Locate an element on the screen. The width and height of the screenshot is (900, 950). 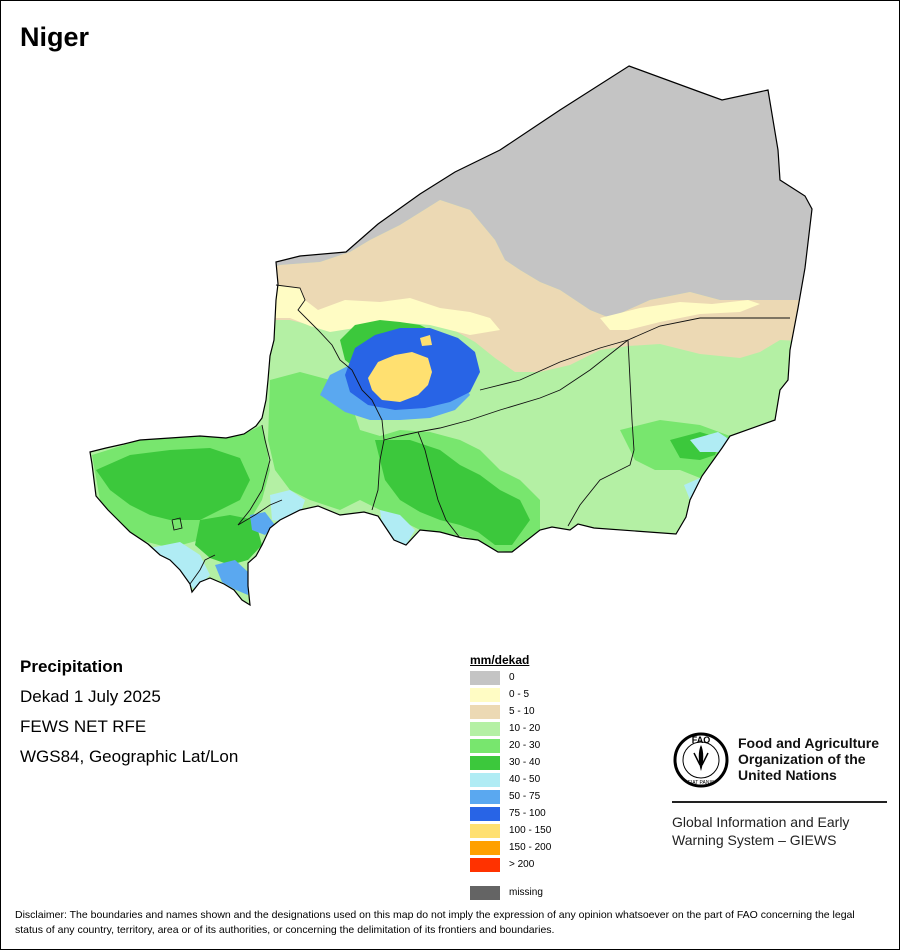
legend-item: 40 - 50 is located at coordinates (530, 780).